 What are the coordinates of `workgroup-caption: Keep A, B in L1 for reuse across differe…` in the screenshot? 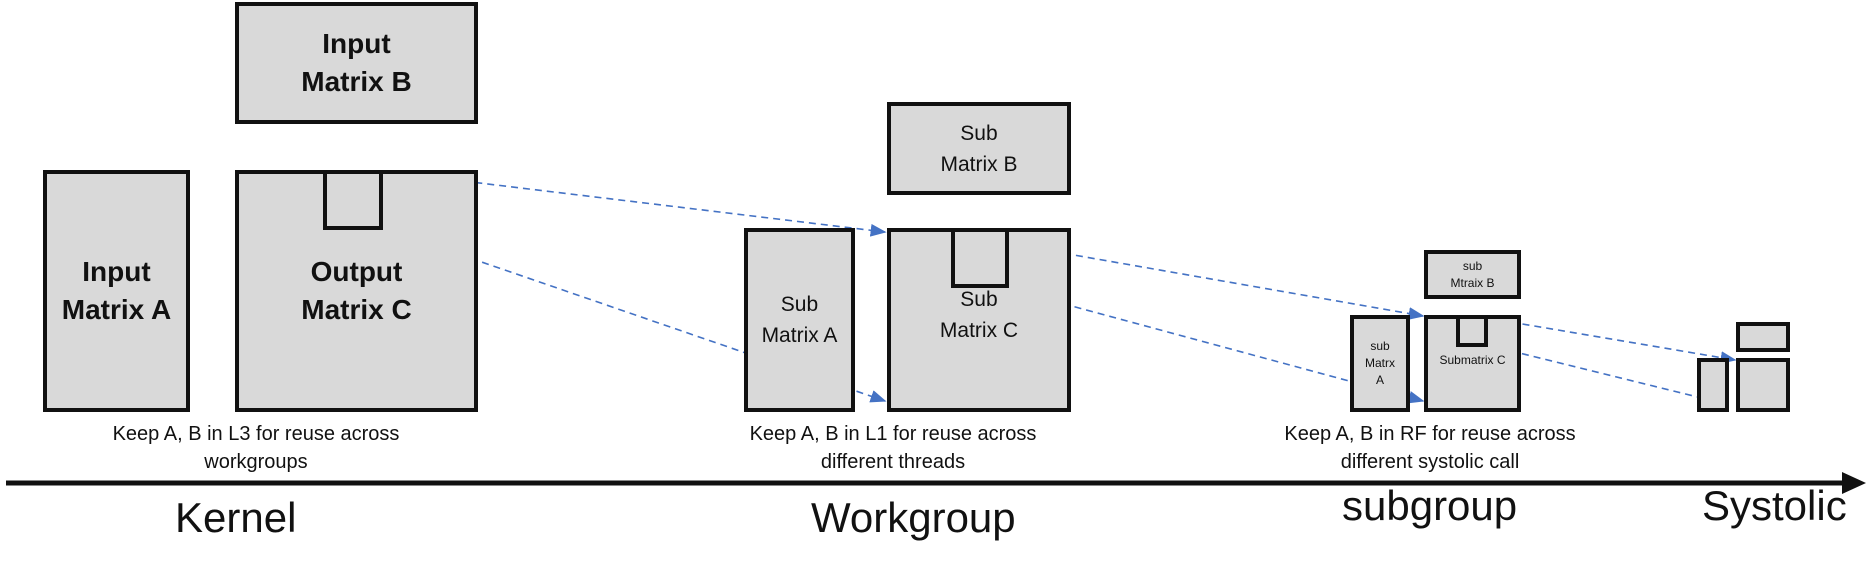 It's located at (893, 448).